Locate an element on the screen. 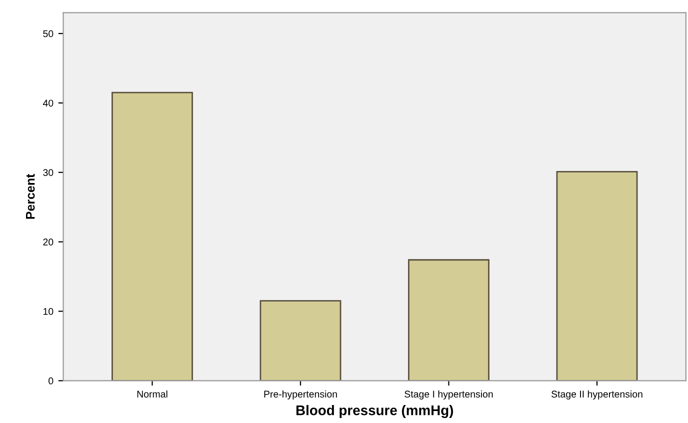 This screenshot has height=423, width=688. y-tick-label: 0 is located at coordinates (51, 380).